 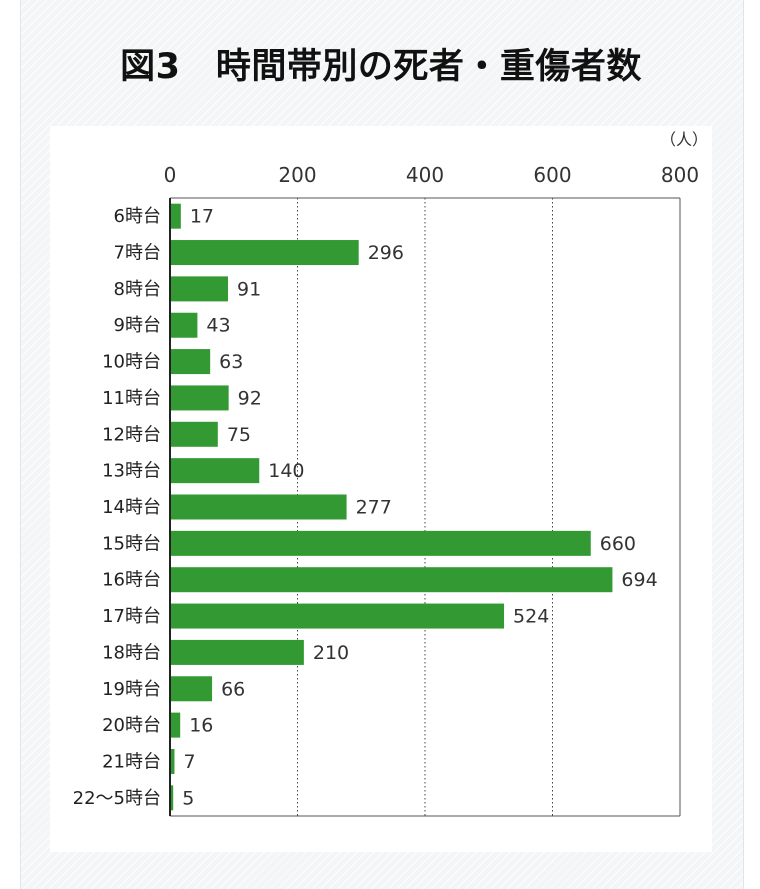 What do you see at coordinates (189, 762) in the screenshot?
I see `bar-value-label: 7` at bounding box center [189, 762].